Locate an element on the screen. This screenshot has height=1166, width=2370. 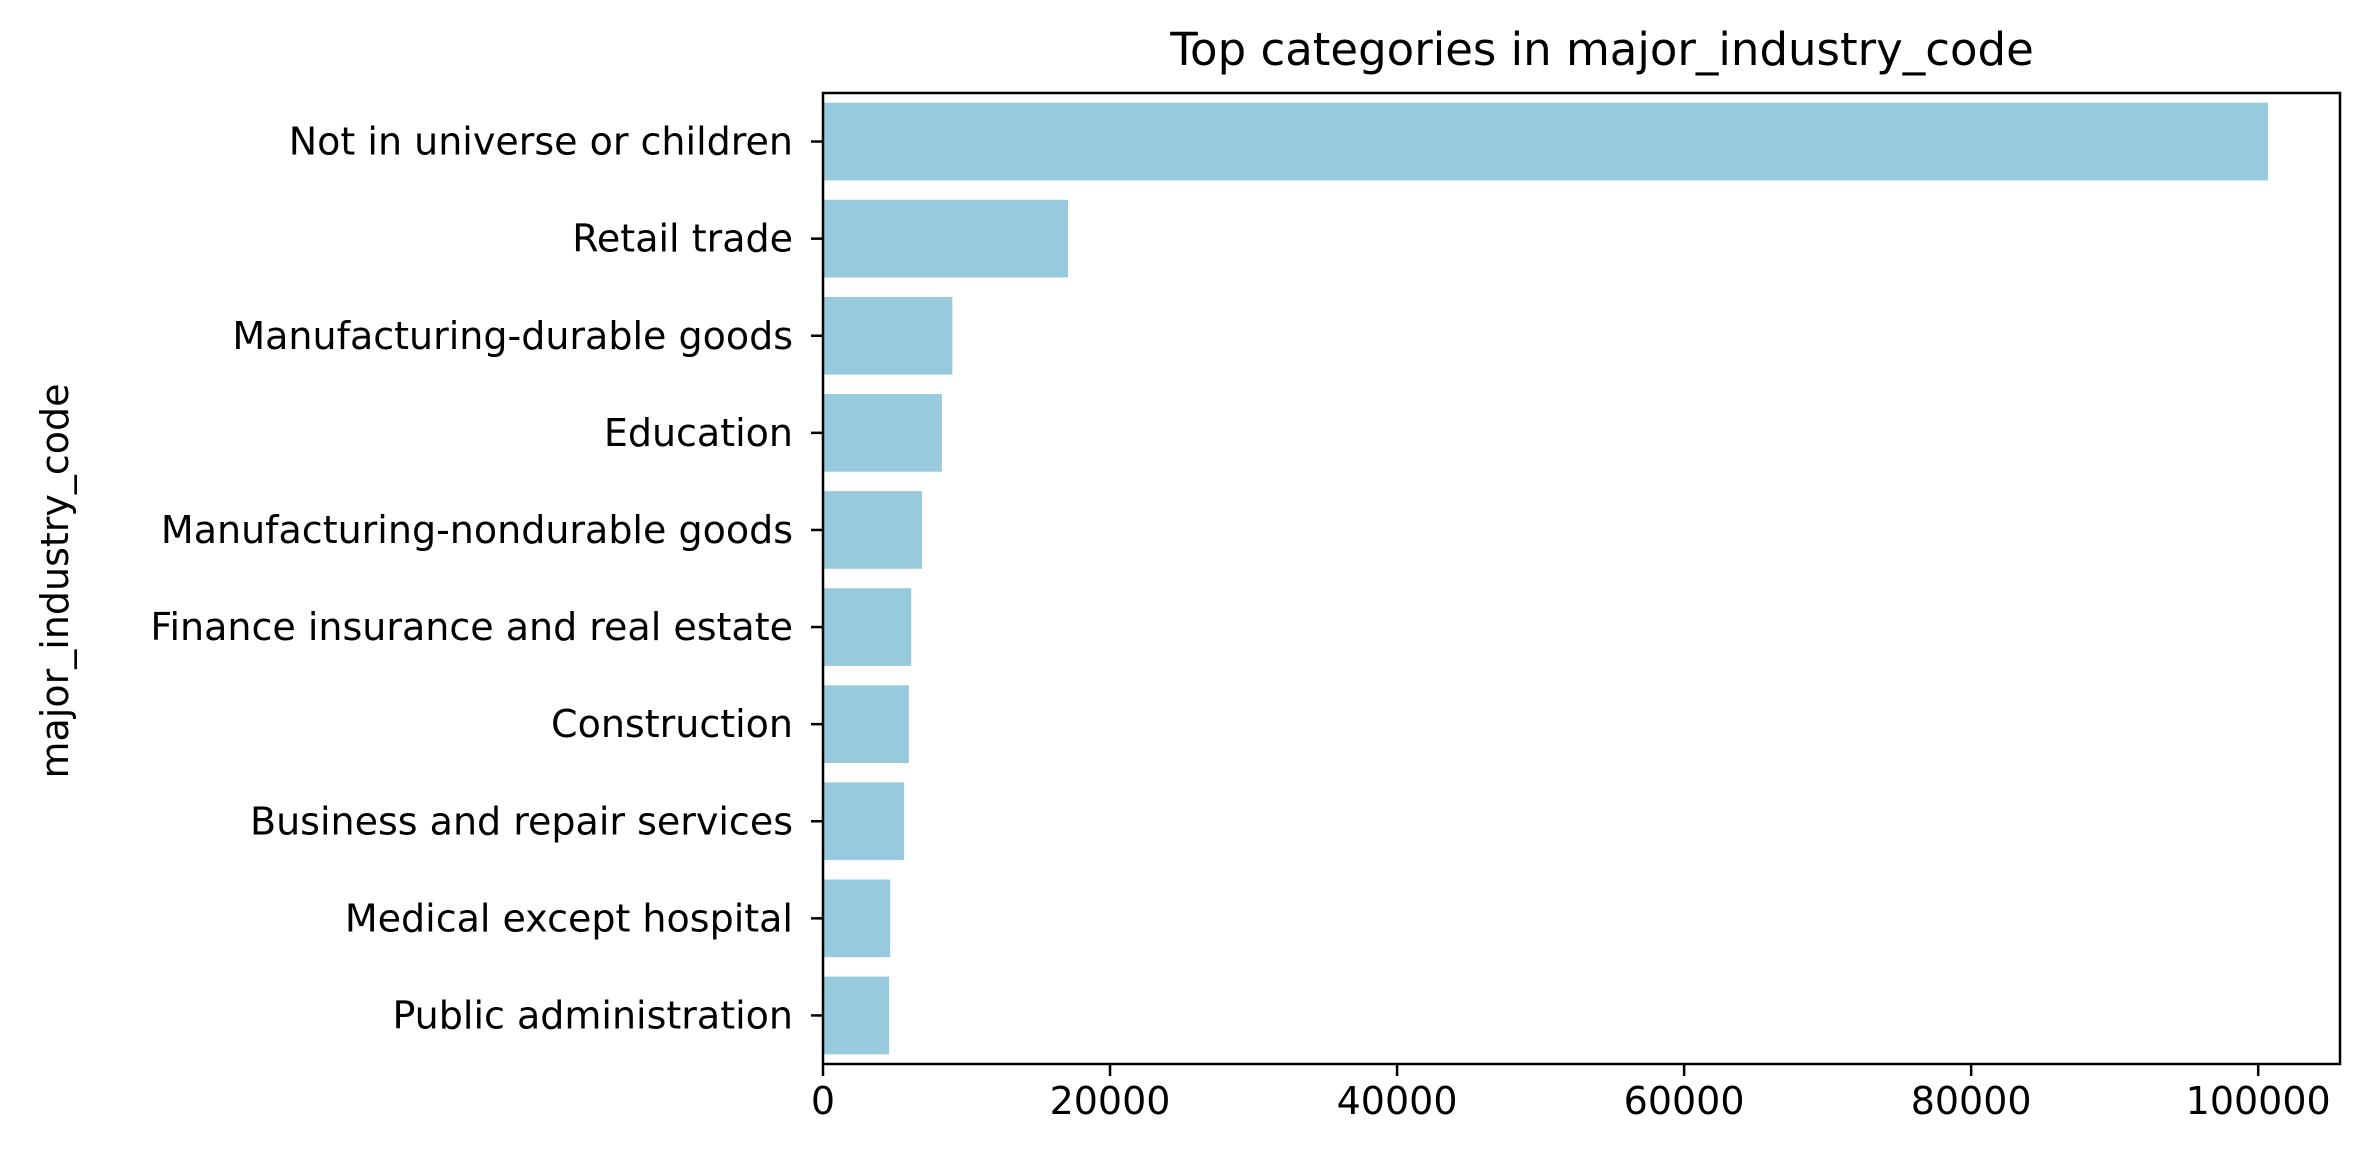
chart-title: Top categories in major_industry_code is located at coordinates (1601, 49).